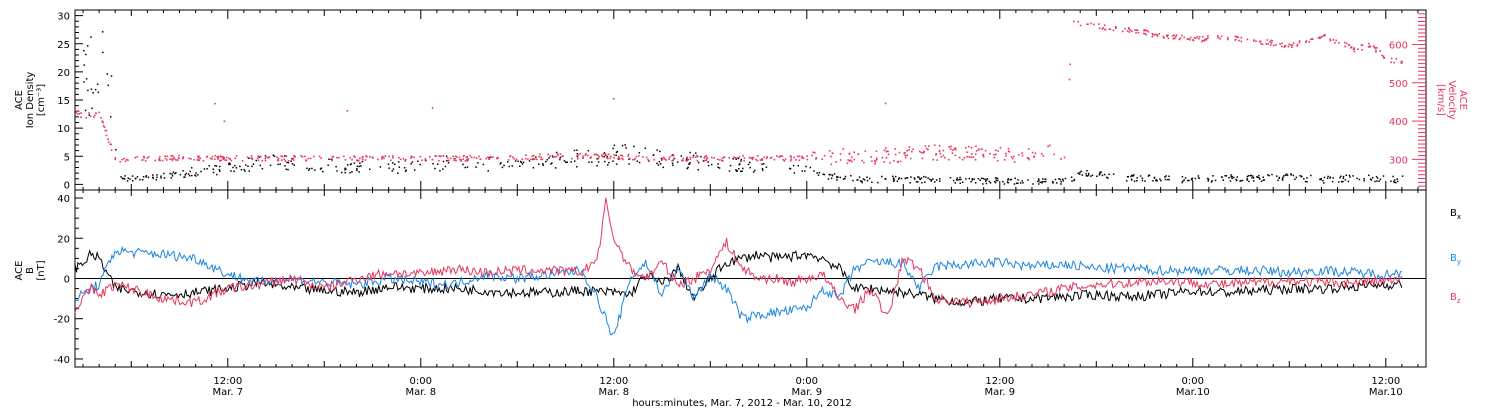  I want to click on by-legend-label: By, so click(1455, 259).